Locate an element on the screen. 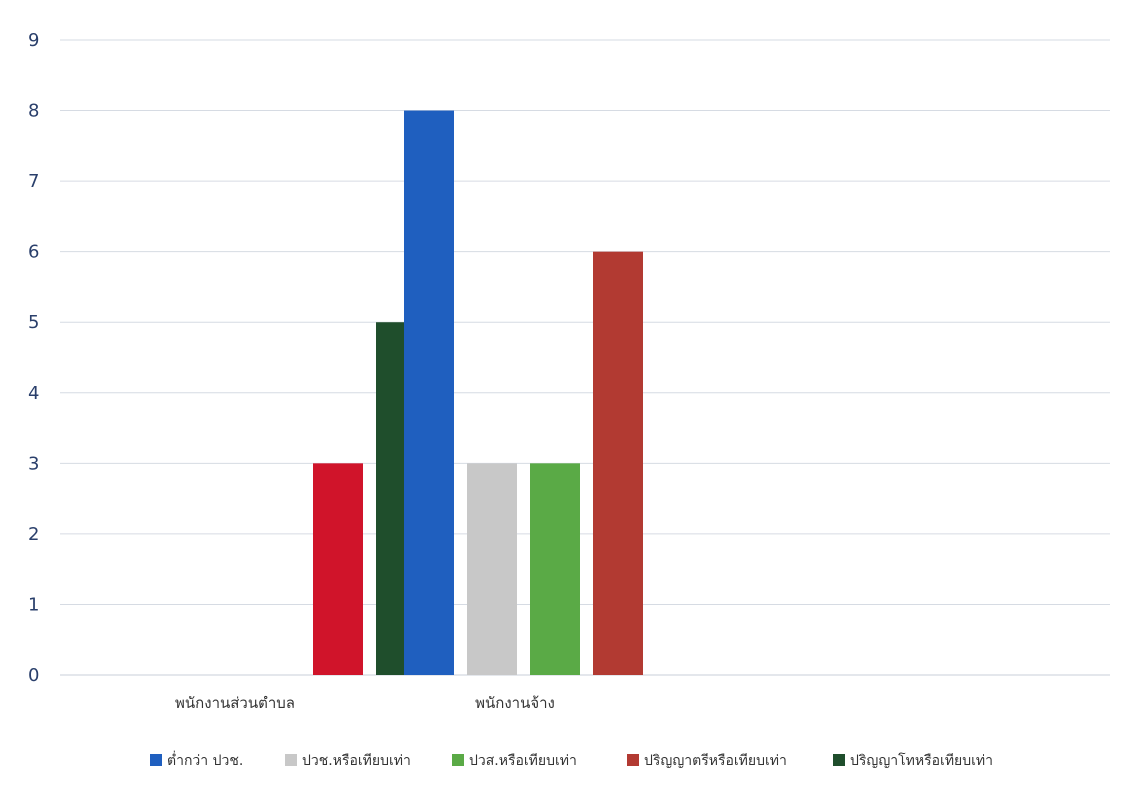 The height and width of the screenshot is (798, 1135). legend-label: ต่ำกว่า ปวช. is located at coordinates (205, 760).